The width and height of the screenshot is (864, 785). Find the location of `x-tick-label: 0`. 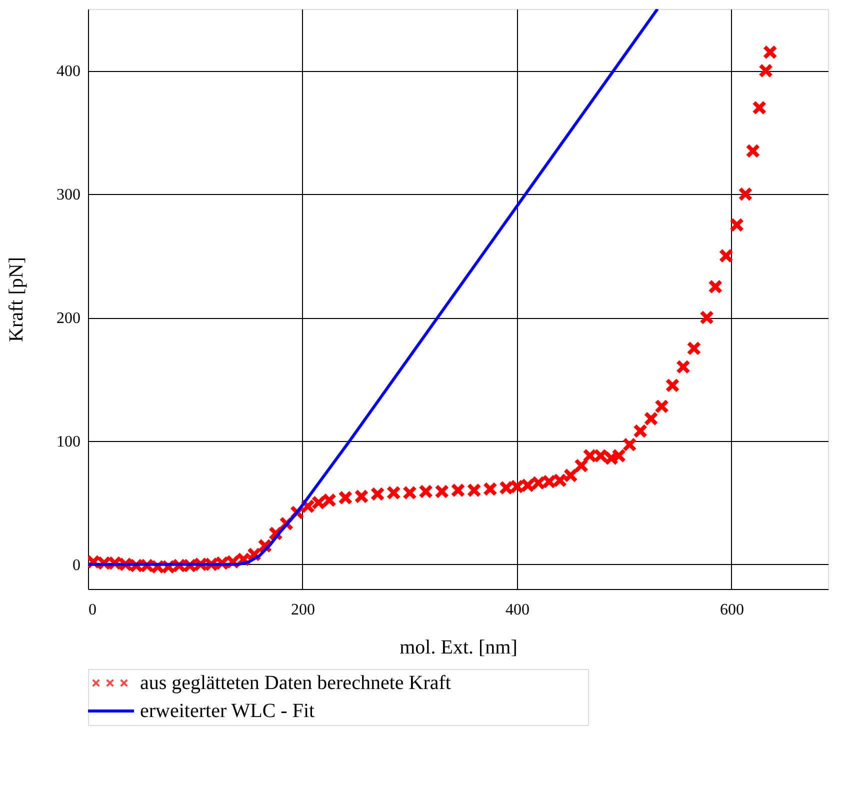

x-tick-label: 0 is located at coordinates (92, 610).